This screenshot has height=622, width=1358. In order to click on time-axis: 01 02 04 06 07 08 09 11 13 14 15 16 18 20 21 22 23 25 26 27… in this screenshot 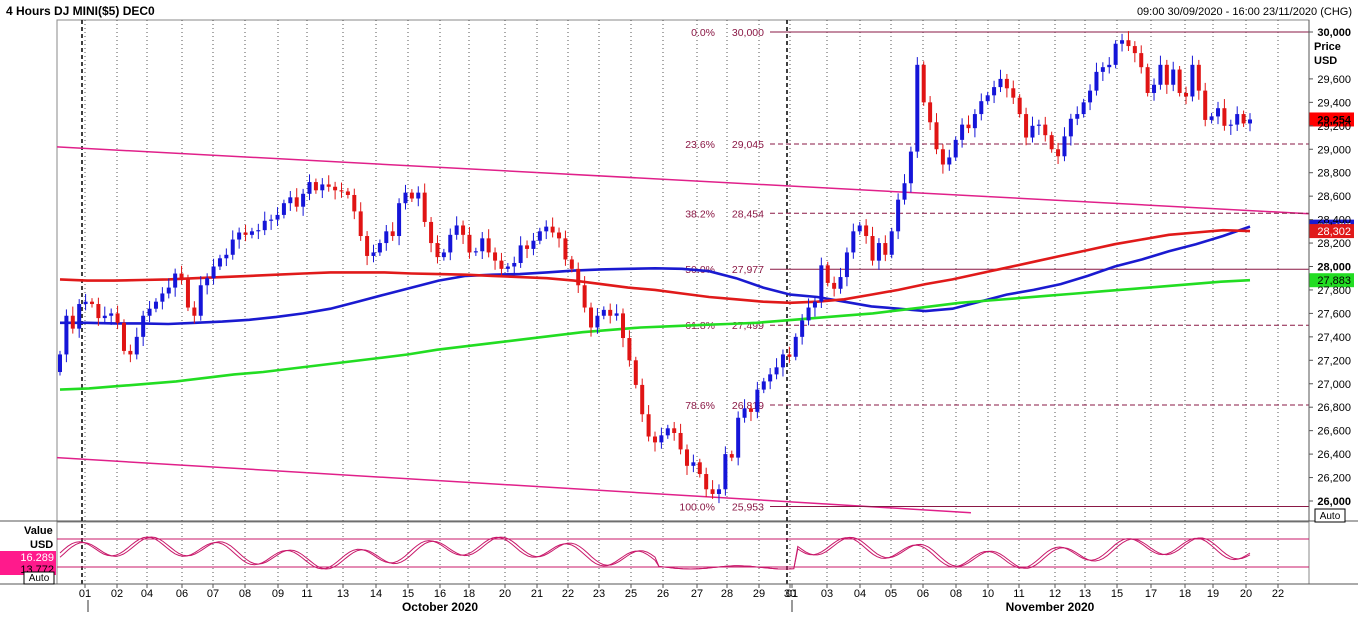, I will do `click(679, 598)`.